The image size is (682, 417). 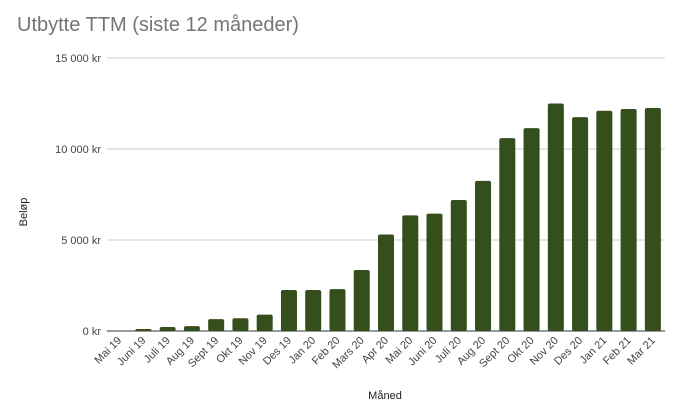 I want to click on y-tick-label: 15 000 kr, so click(x=78, y=59).